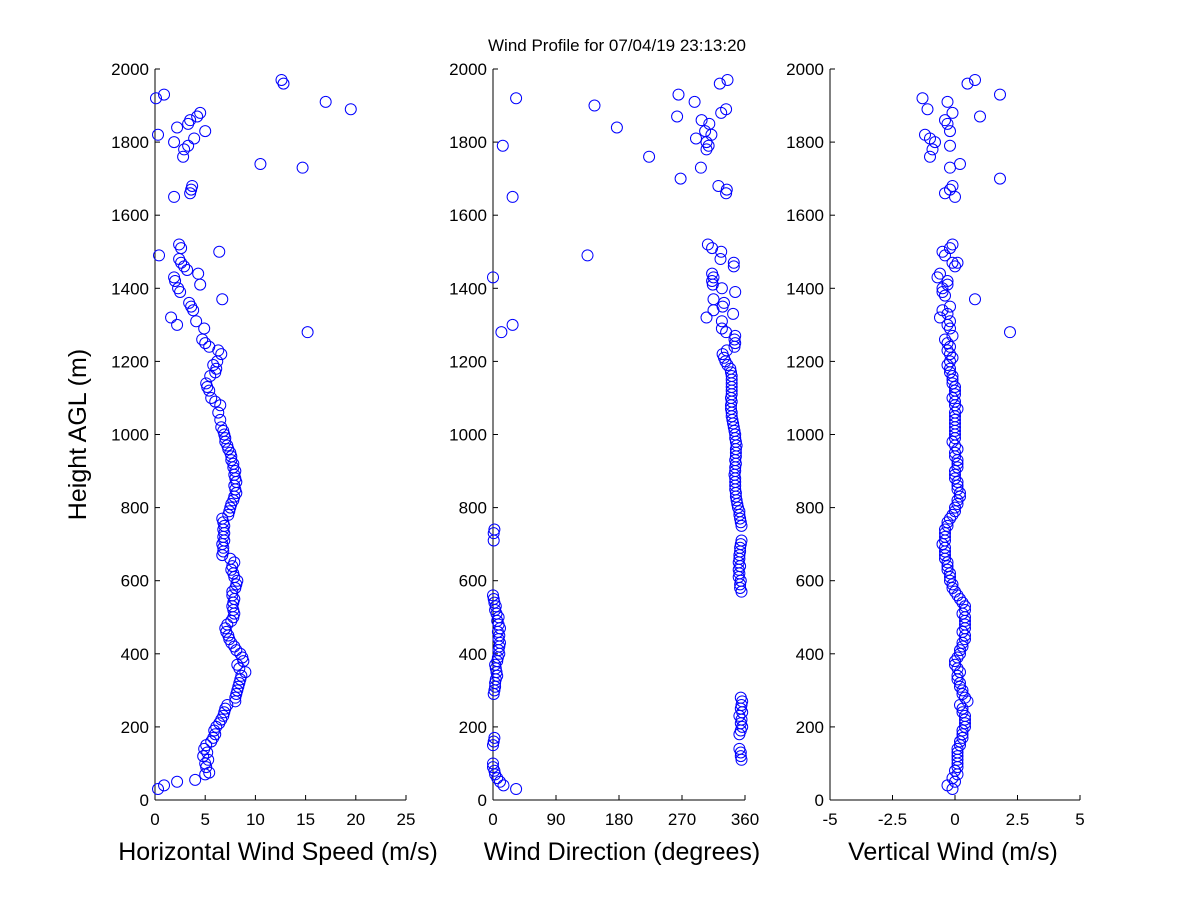 The width and height of the screenshot is (1200, 900). Describe the element at coordinates (805, 361) in the screenshot. I see `vertical-wind-ytick-label: 1200` at that location.